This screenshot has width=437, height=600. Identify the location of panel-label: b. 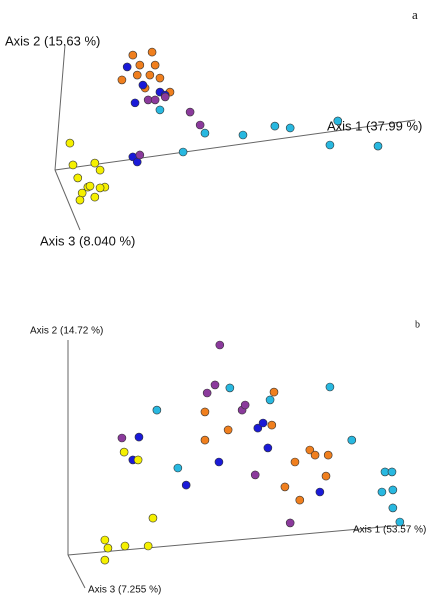
(417, 324).